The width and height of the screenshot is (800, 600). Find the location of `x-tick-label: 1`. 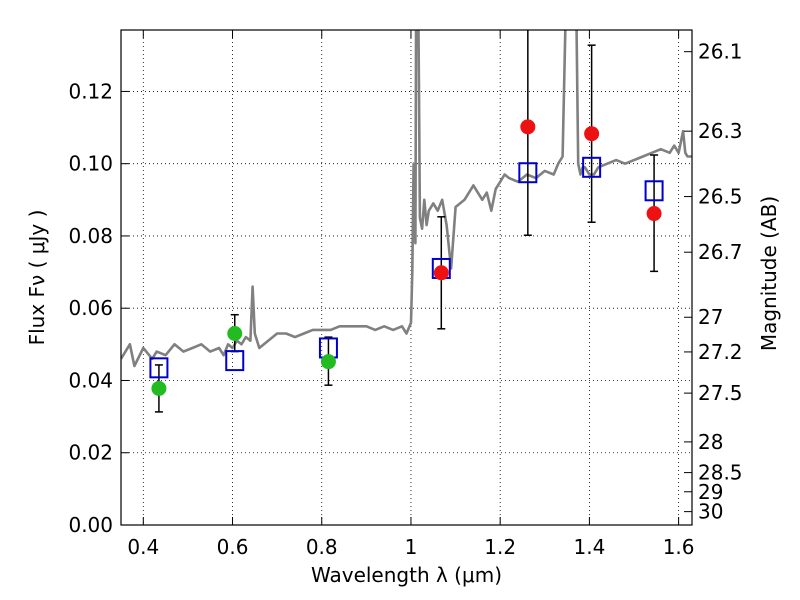

x-tick-label: 1 is located at coordinates (411, 547).